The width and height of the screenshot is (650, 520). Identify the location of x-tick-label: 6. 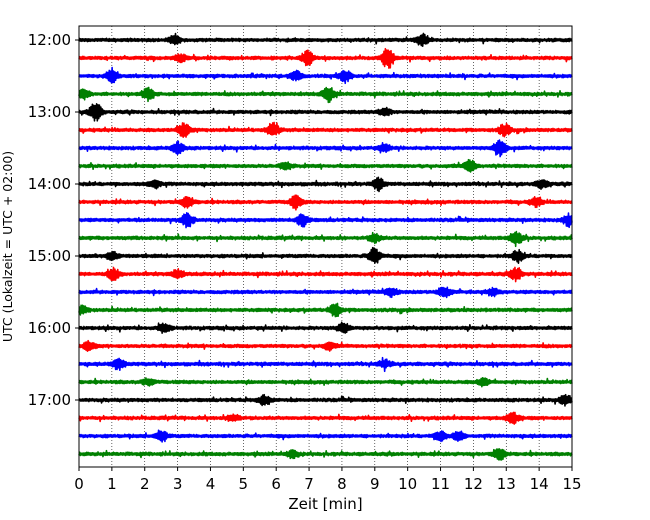
(276, 484).